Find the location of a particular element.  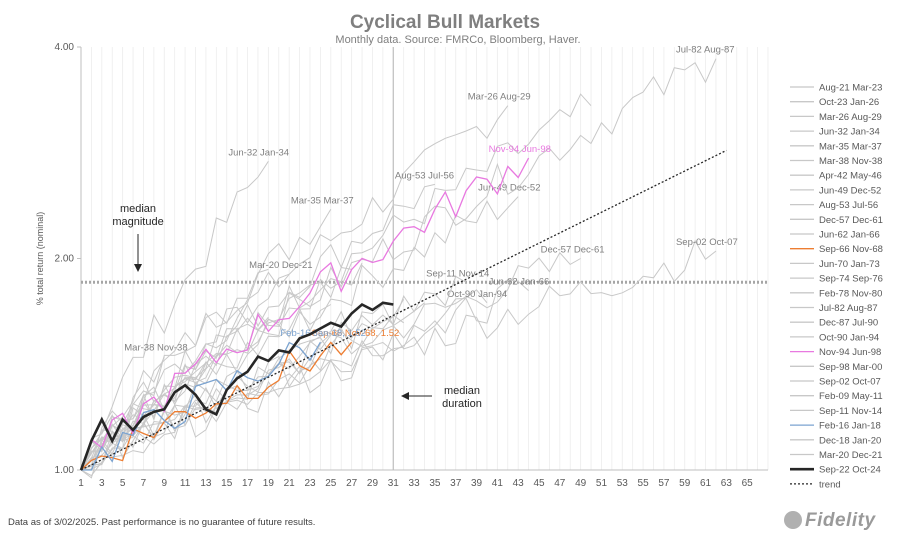

legend-box is located at coordinates (826, 286).